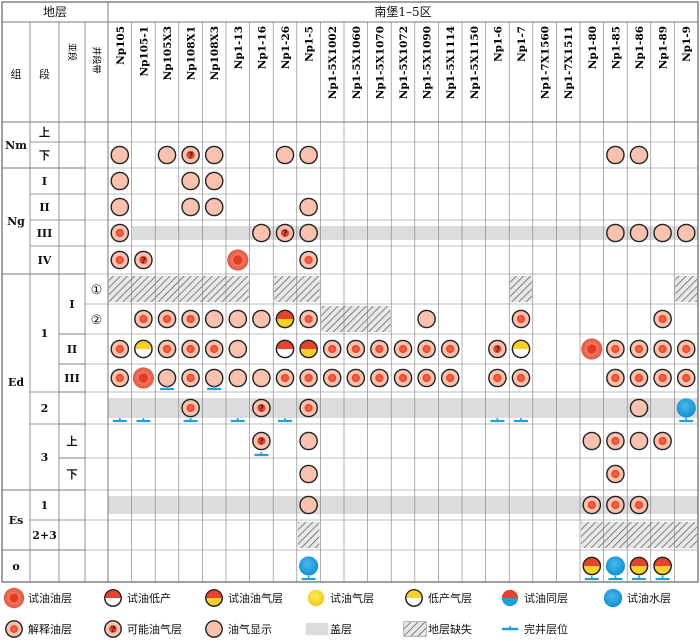  I want to click on legend-label: 完井层位, so click(546, 629).